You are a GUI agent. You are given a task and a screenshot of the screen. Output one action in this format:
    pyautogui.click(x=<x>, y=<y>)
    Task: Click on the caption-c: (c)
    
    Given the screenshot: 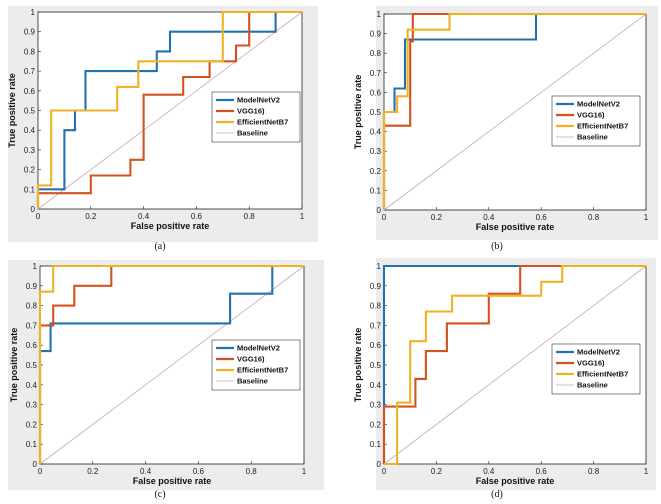 What is the action you would take?
    pyautogui.click(x=159, y=494)
    